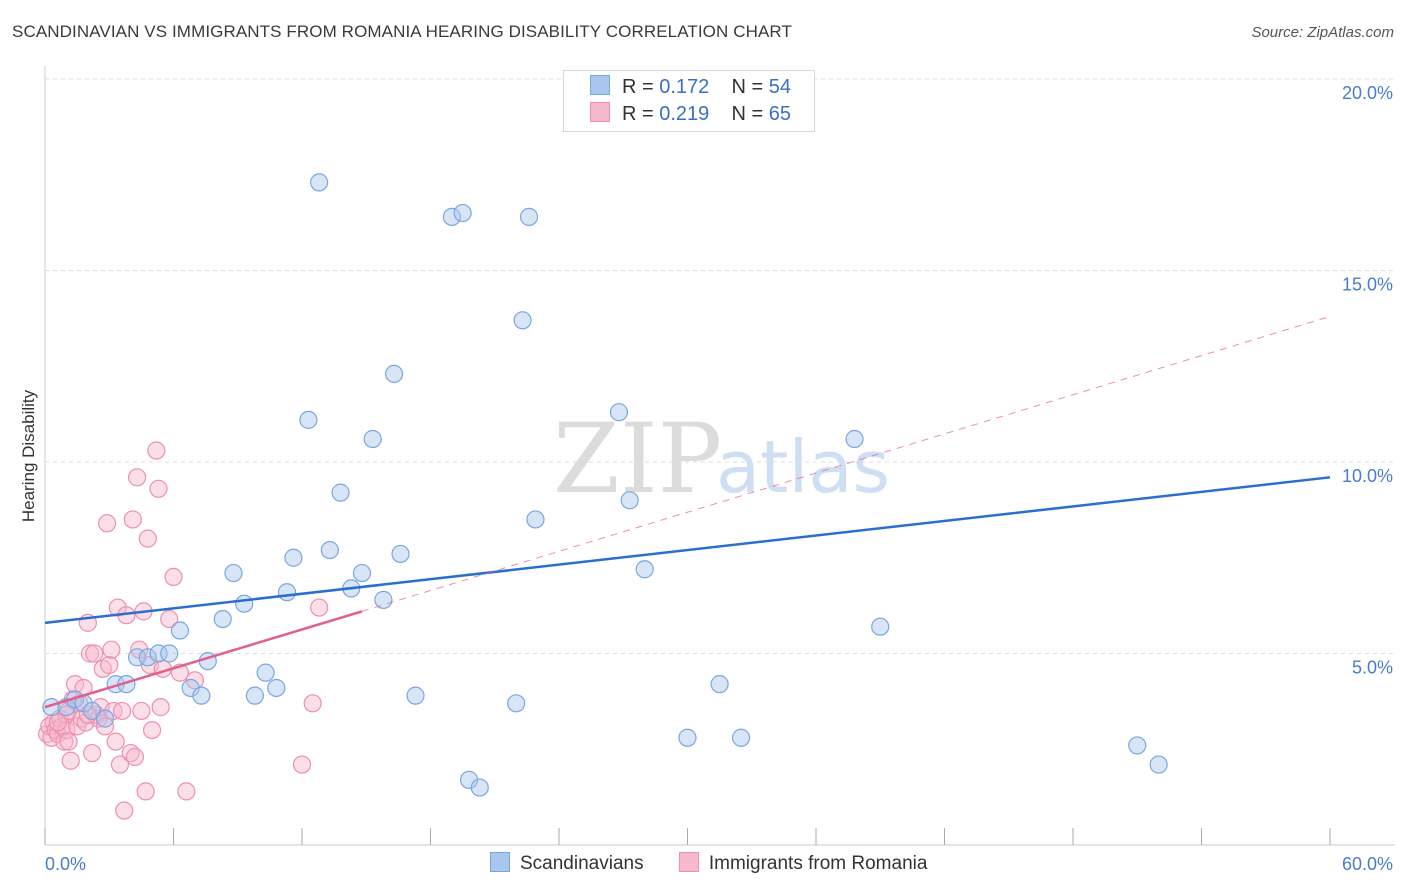 The width and height of the screenshot is (1406, 892). I want to click on series-name: Immigrants from Romania, so click(818, 863).